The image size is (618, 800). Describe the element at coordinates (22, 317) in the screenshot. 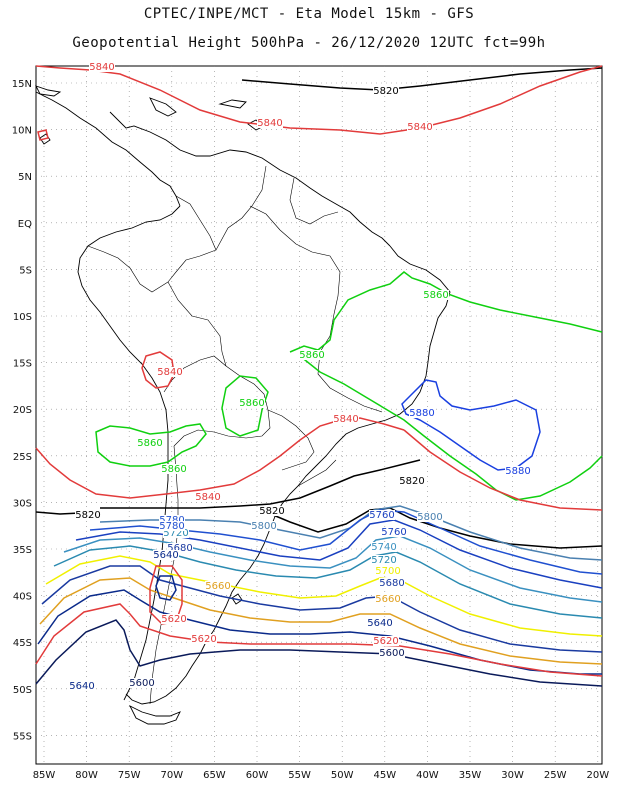

I see `lat-label: 10S` at that location.